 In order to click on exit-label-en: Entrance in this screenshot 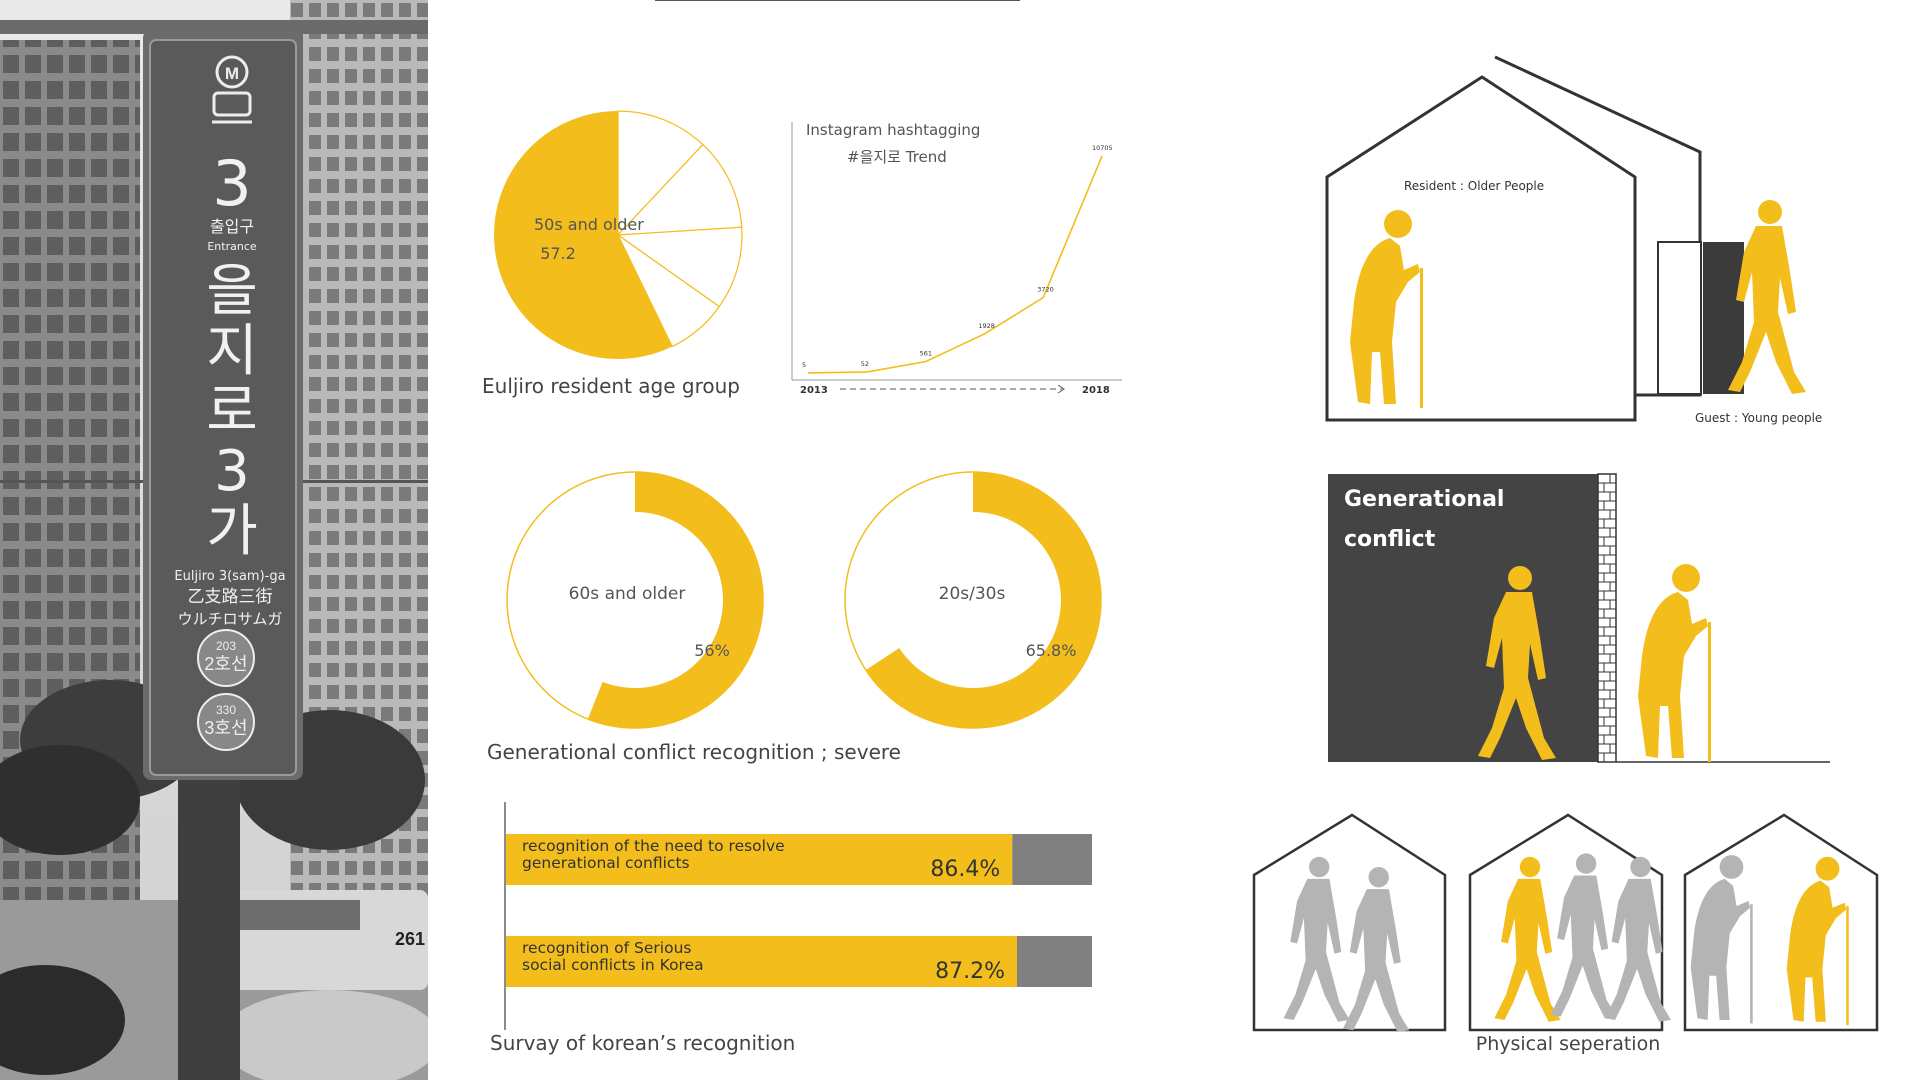, I will do `click(232, 246)`.